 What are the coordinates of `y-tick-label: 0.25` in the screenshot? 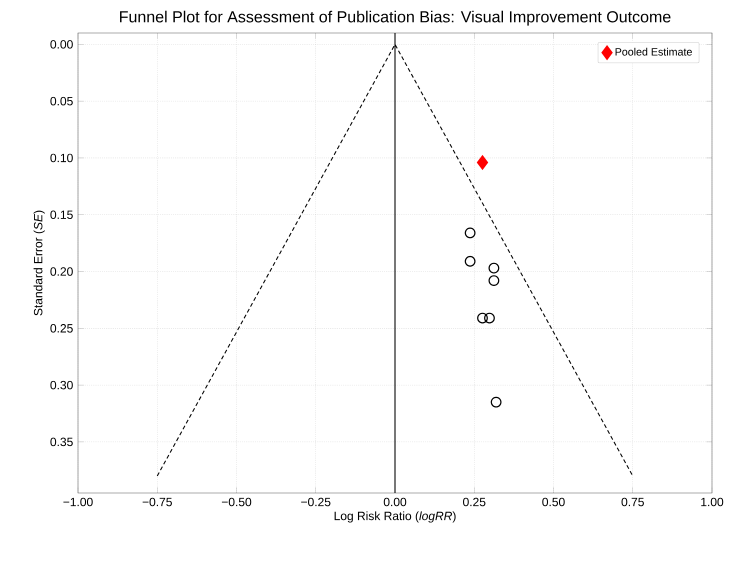 It's located at (61, 328).